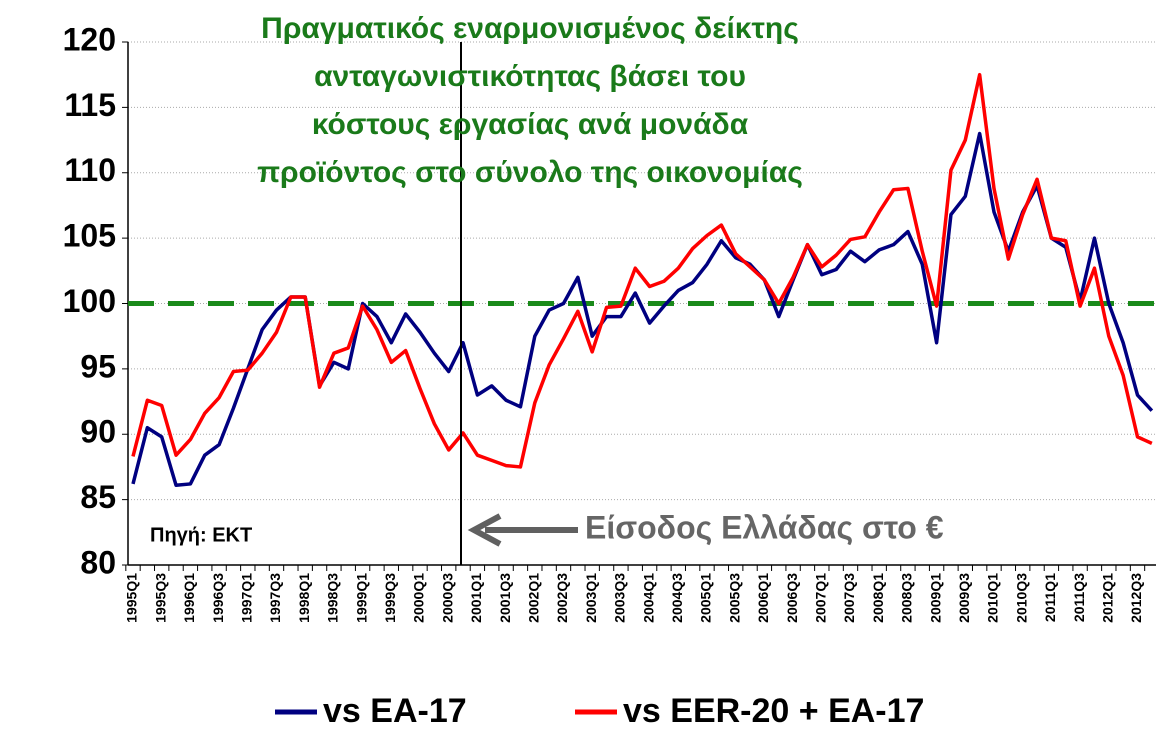 This screenshot has width=1156, height=731. Describe the element at coordinates (763, 598) in the screenshot. I see `x-tick-label: 2006Q1` at that location.